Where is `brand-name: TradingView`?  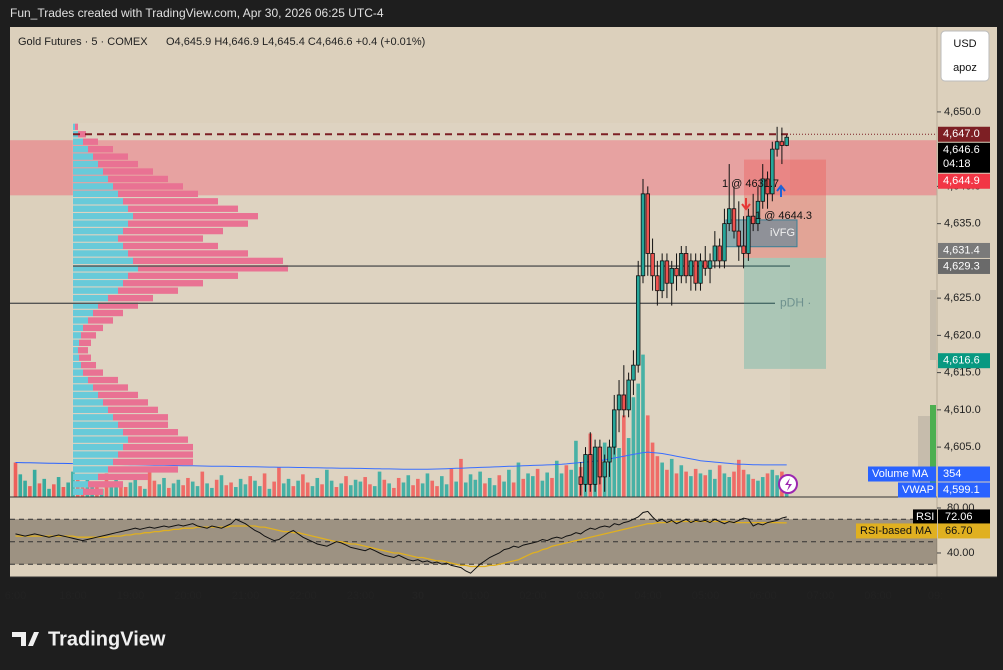 brand-name: TradingView is located at coordinates (107, 639).